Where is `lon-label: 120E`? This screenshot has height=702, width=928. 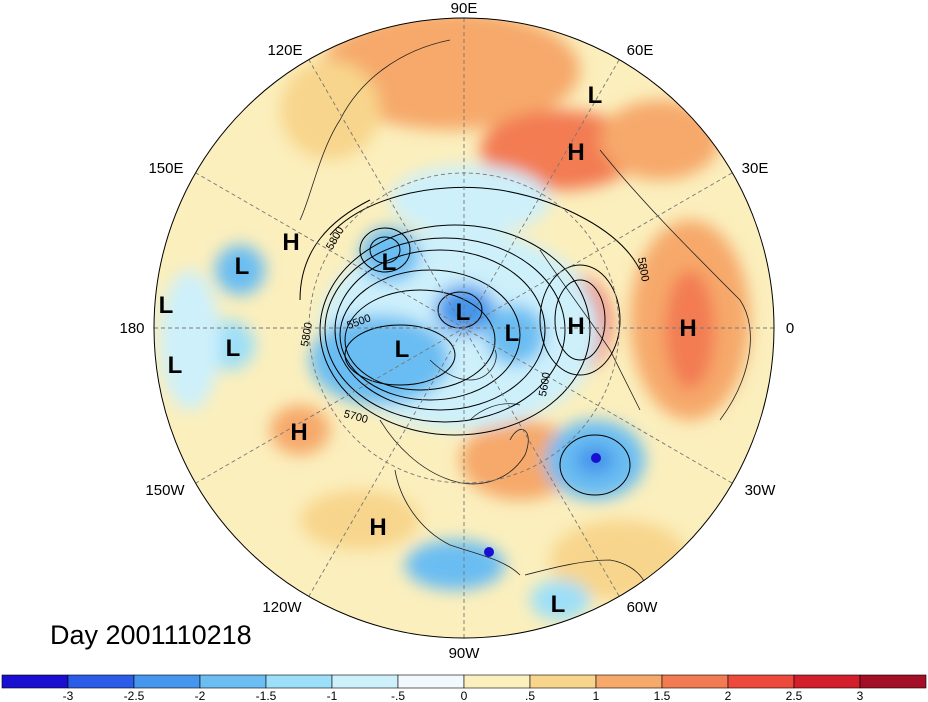 lon-label: 120E is located at coordinates (284, 50).